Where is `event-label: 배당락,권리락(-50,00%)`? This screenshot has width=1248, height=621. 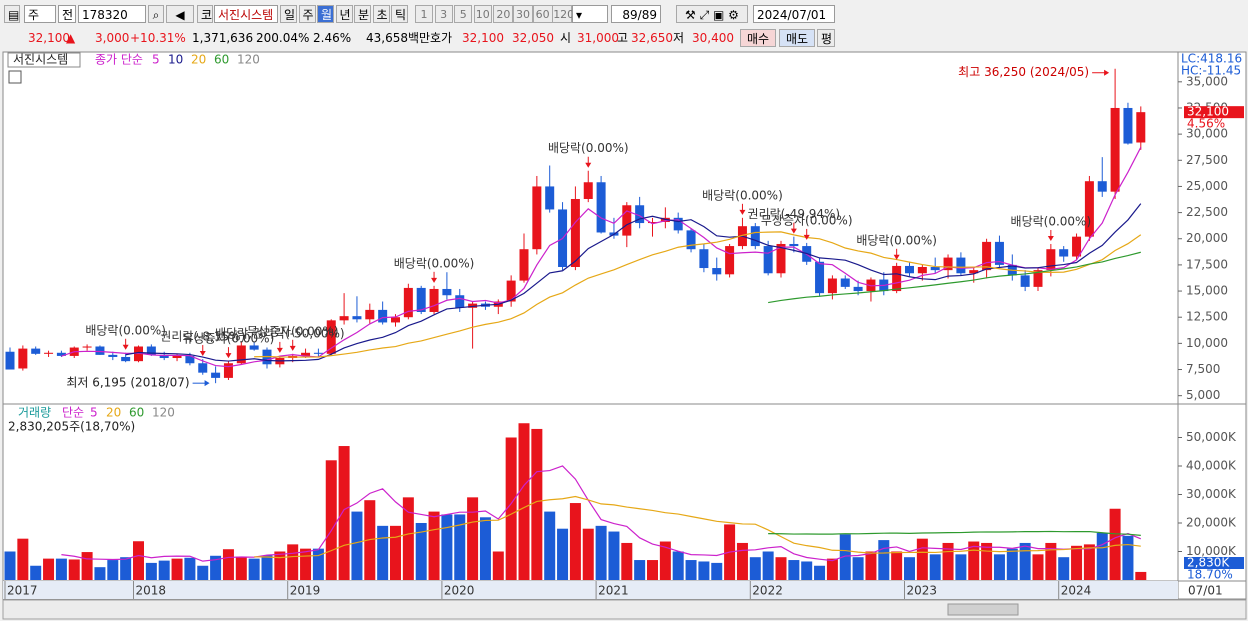 event-label: 배당락,권리락(-50,00%) is located at coordinates (280, 333).